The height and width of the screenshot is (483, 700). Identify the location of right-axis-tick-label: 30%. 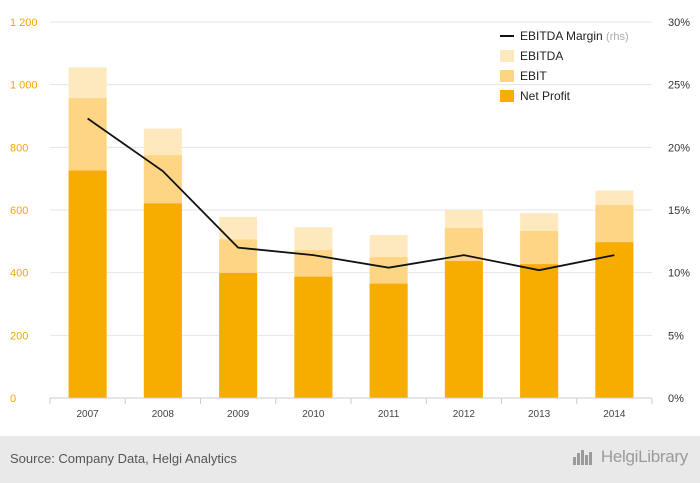
(679, 23).